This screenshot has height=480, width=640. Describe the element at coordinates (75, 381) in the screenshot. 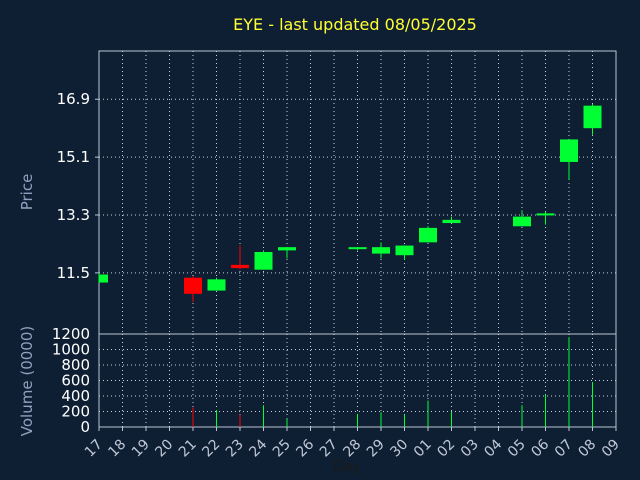

I see `volume-y-tick-label: 600` at that location.